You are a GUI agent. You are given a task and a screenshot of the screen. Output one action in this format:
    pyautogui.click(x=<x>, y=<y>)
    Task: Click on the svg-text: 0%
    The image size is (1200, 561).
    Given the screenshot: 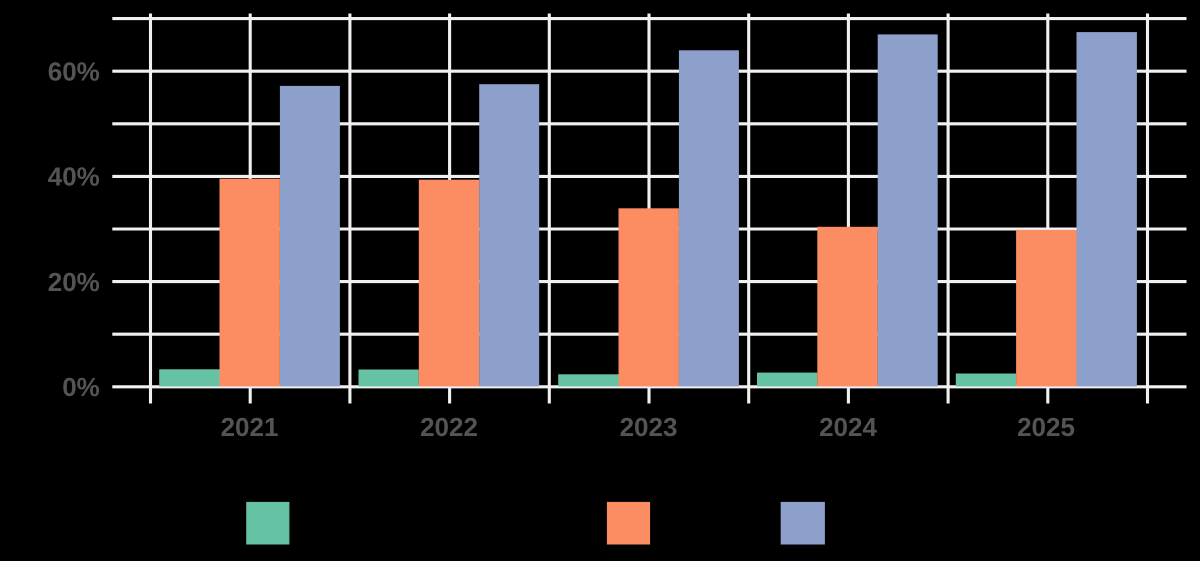 What is the action you would take?
    pyautogui.click(x=81, y=387)
    